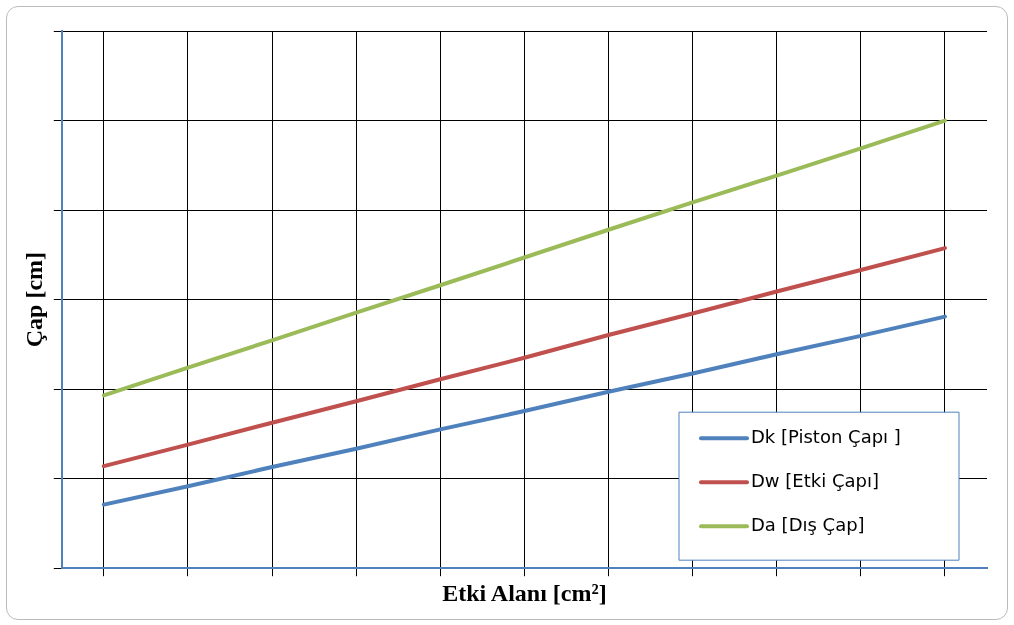 This screenshot has height=625, width=1014. I want to click on x-axis-title: Etki Alanı [cm²], so click(524, 592).